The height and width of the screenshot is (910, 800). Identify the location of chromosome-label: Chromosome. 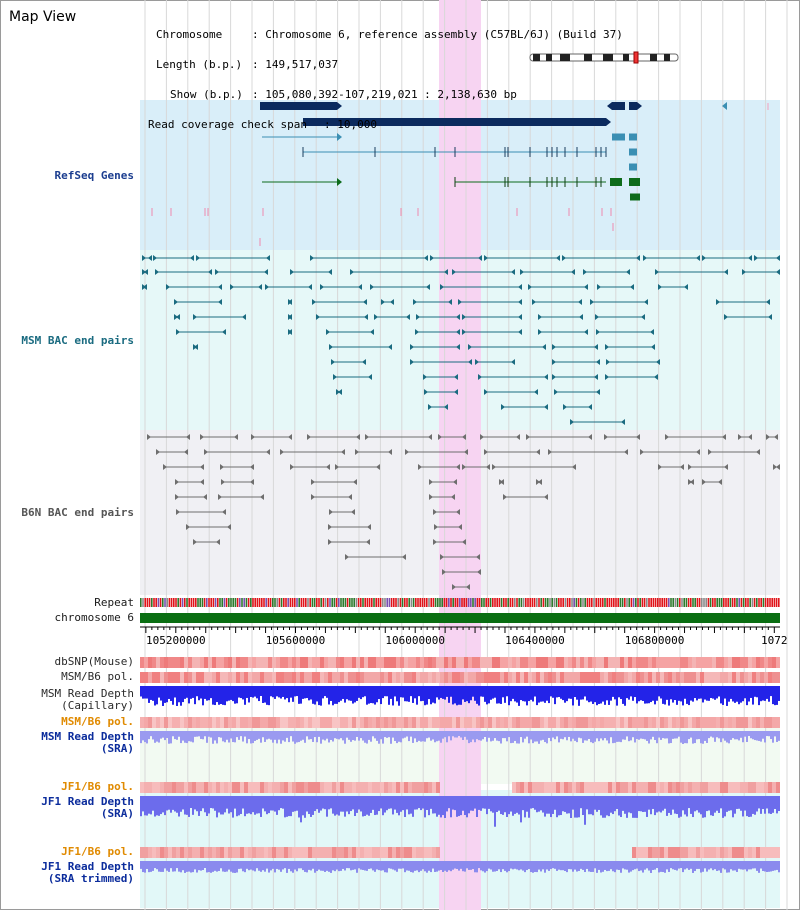
(189, 34).